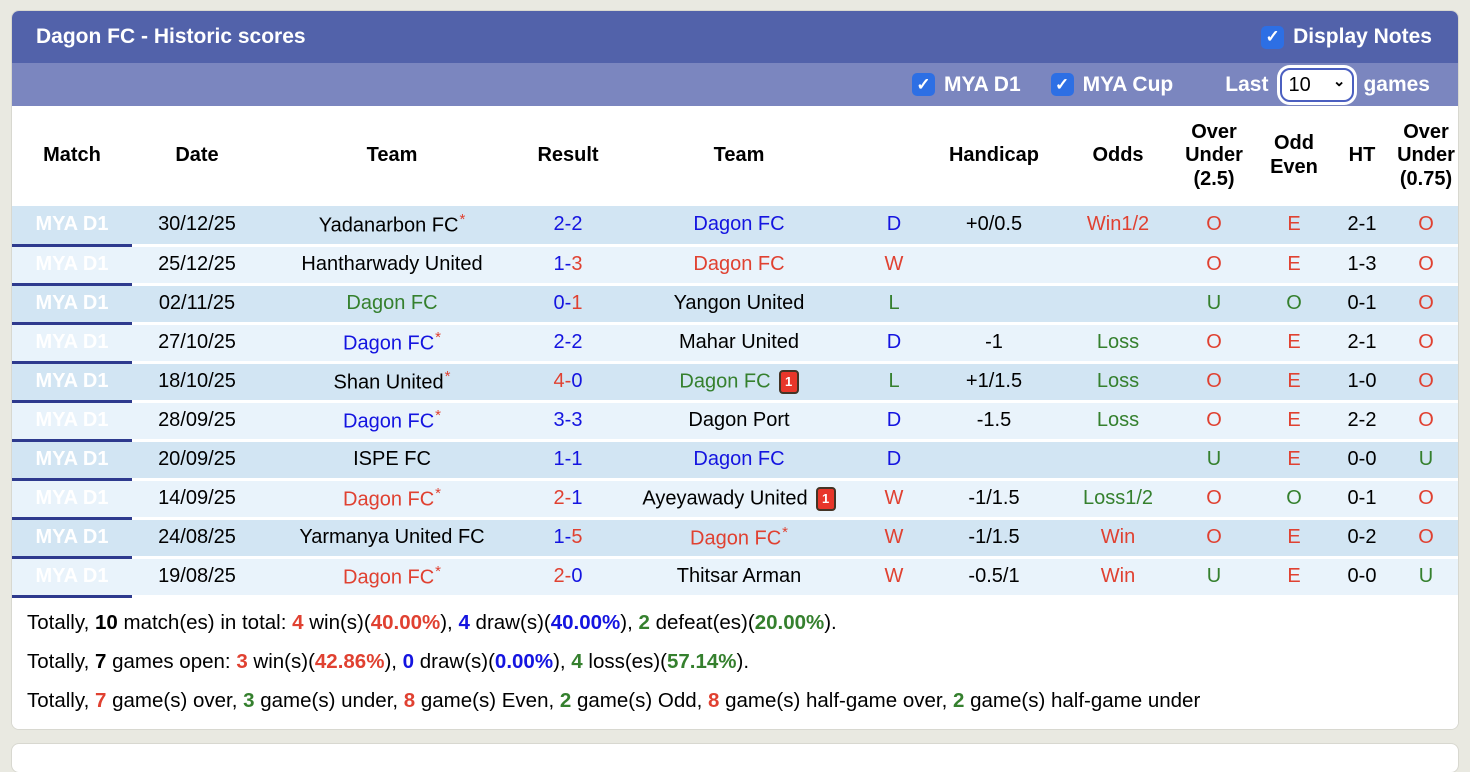  I want to click on column-header-handicap: Handicap, so click(994, 156).